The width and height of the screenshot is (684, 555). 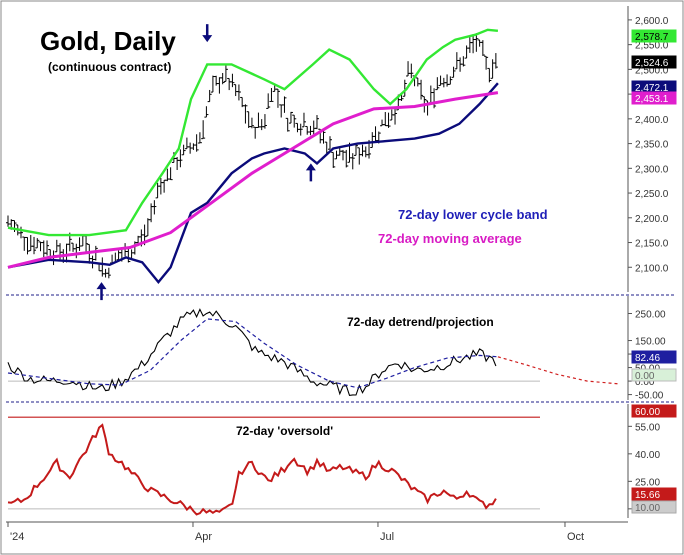 I want to click on x-tick-label: '24, so click(x=17, y=537).